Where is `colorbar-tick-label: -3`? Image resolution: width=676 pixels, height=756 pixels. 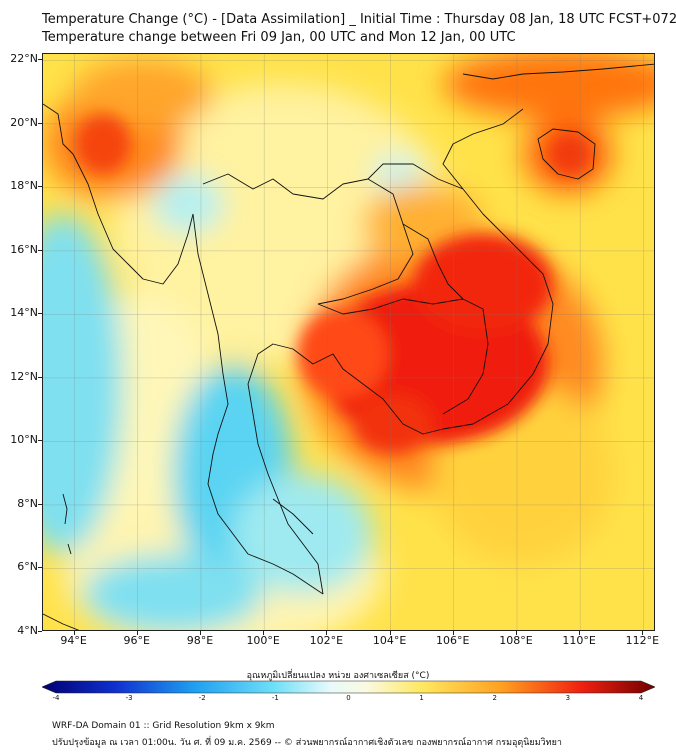
colorbar-tick-label: -3 is located at coordinates (129, 698).